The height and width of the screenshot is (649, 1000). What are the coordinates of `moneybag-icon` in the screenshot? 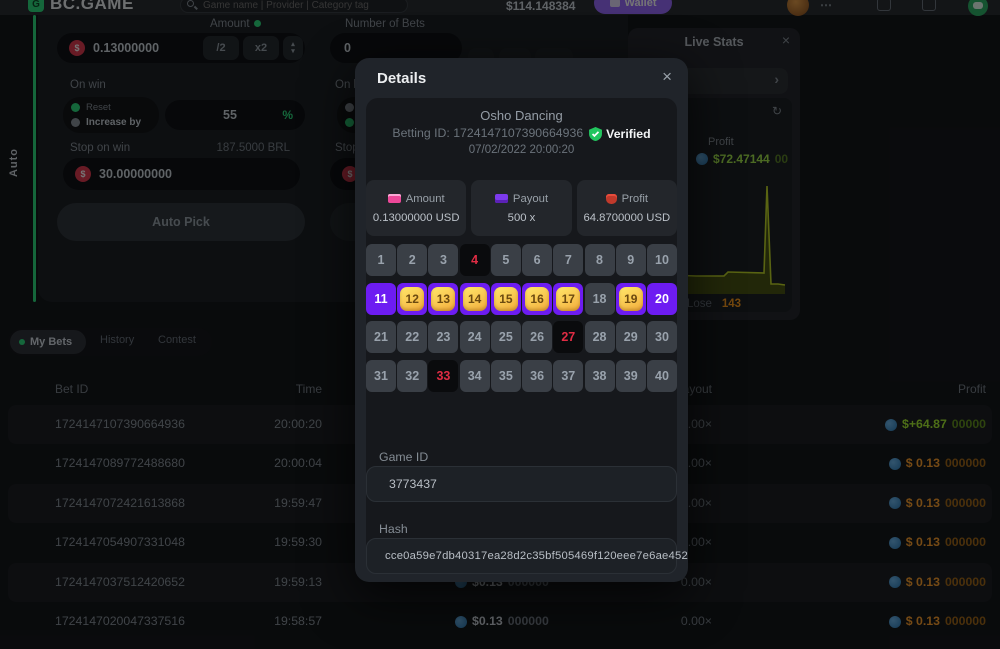 It's located at (611, 198).